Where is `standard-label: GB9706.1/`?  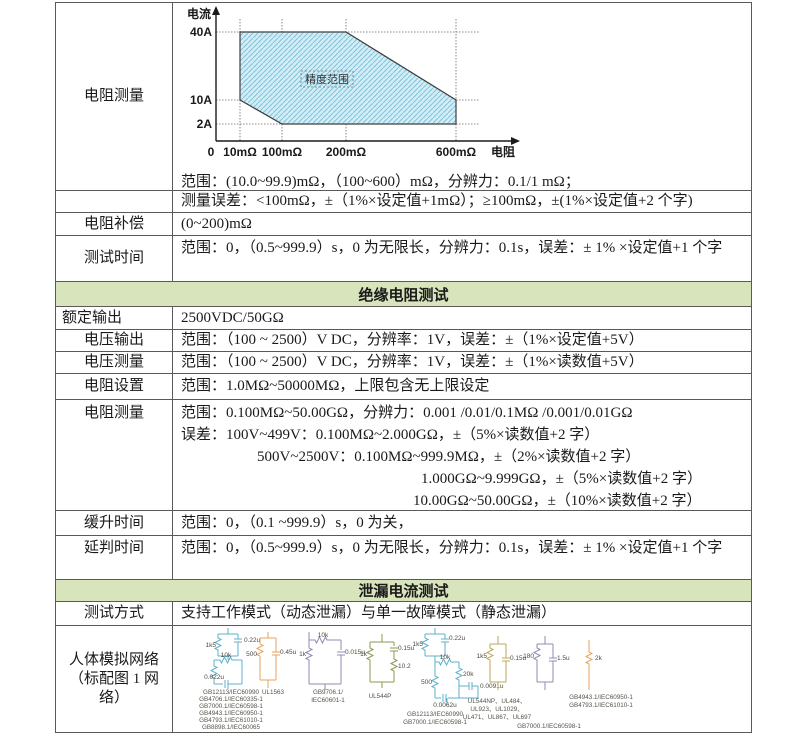 standard-label: GB9706.1/ is located at coordinates (328, 692).